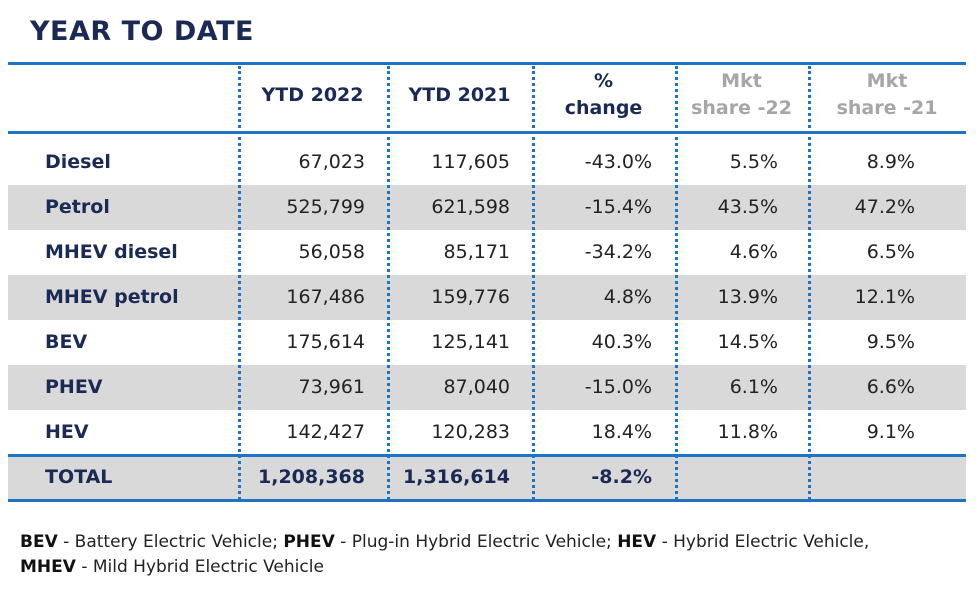  I want to click on cell: 1,316,614, so click(456, 477).